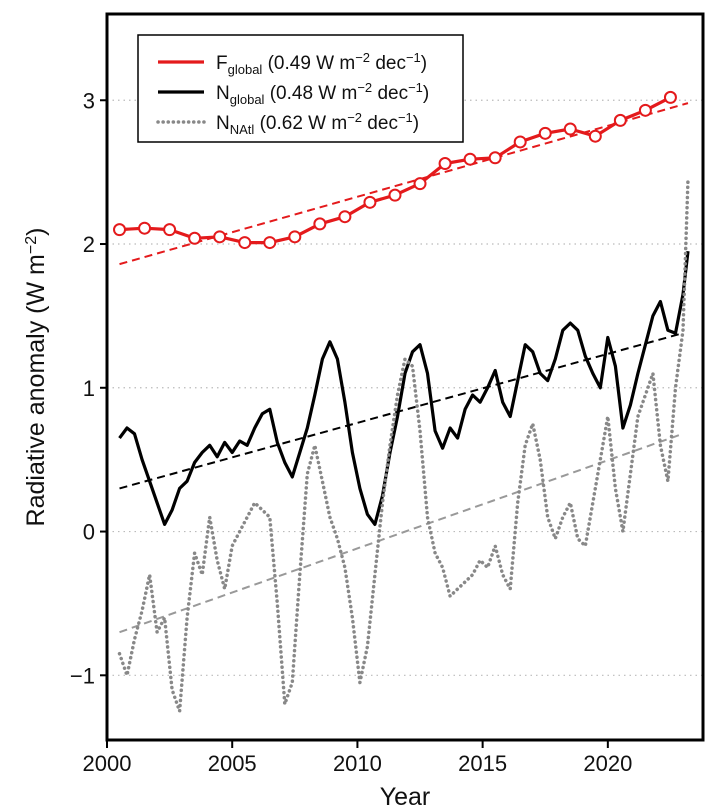 This screenshot has width=705, height=811. What do you see at coordinates (482, 763) in the screenshot?
I see `x-tick-label: 2015` at bounding box center [482, 763].